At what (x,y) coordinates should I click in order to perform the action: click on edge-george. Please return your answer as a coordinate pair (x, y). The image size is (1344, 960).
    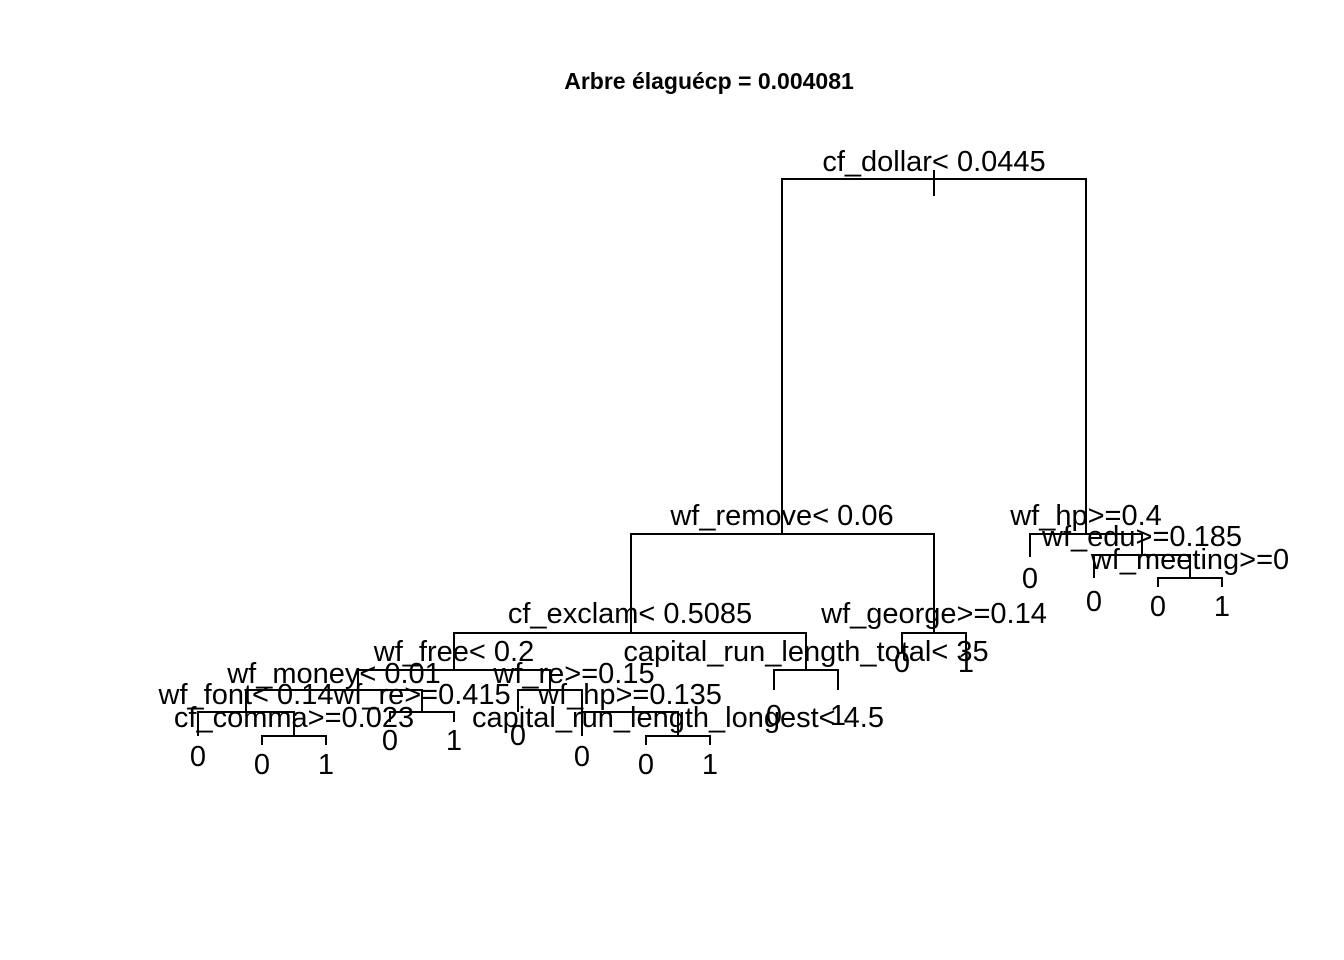
    Looking at the image, I should click on (934, 642).